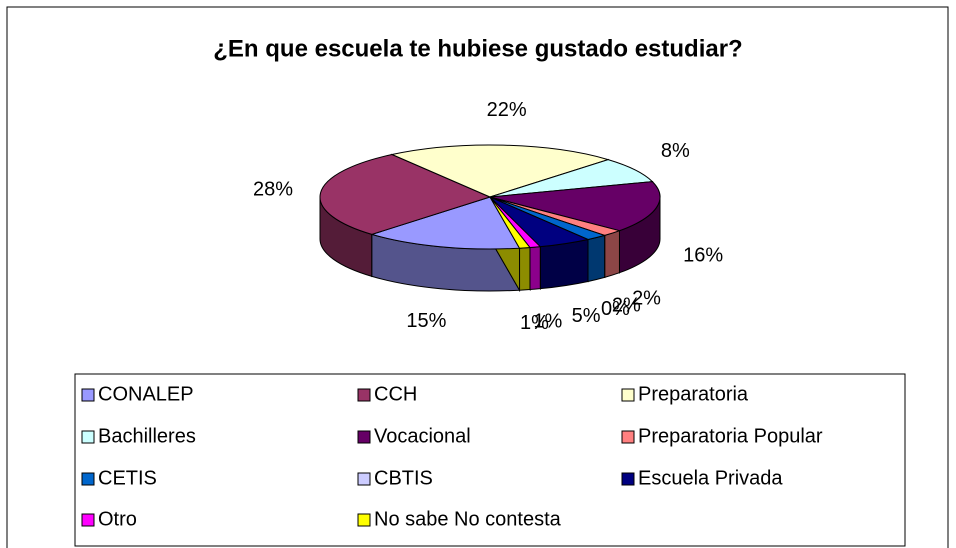  What do you see at coordinates (703, 256) in the screenshot?
I see `data-label: 16%` at bounding box center [703, 256].